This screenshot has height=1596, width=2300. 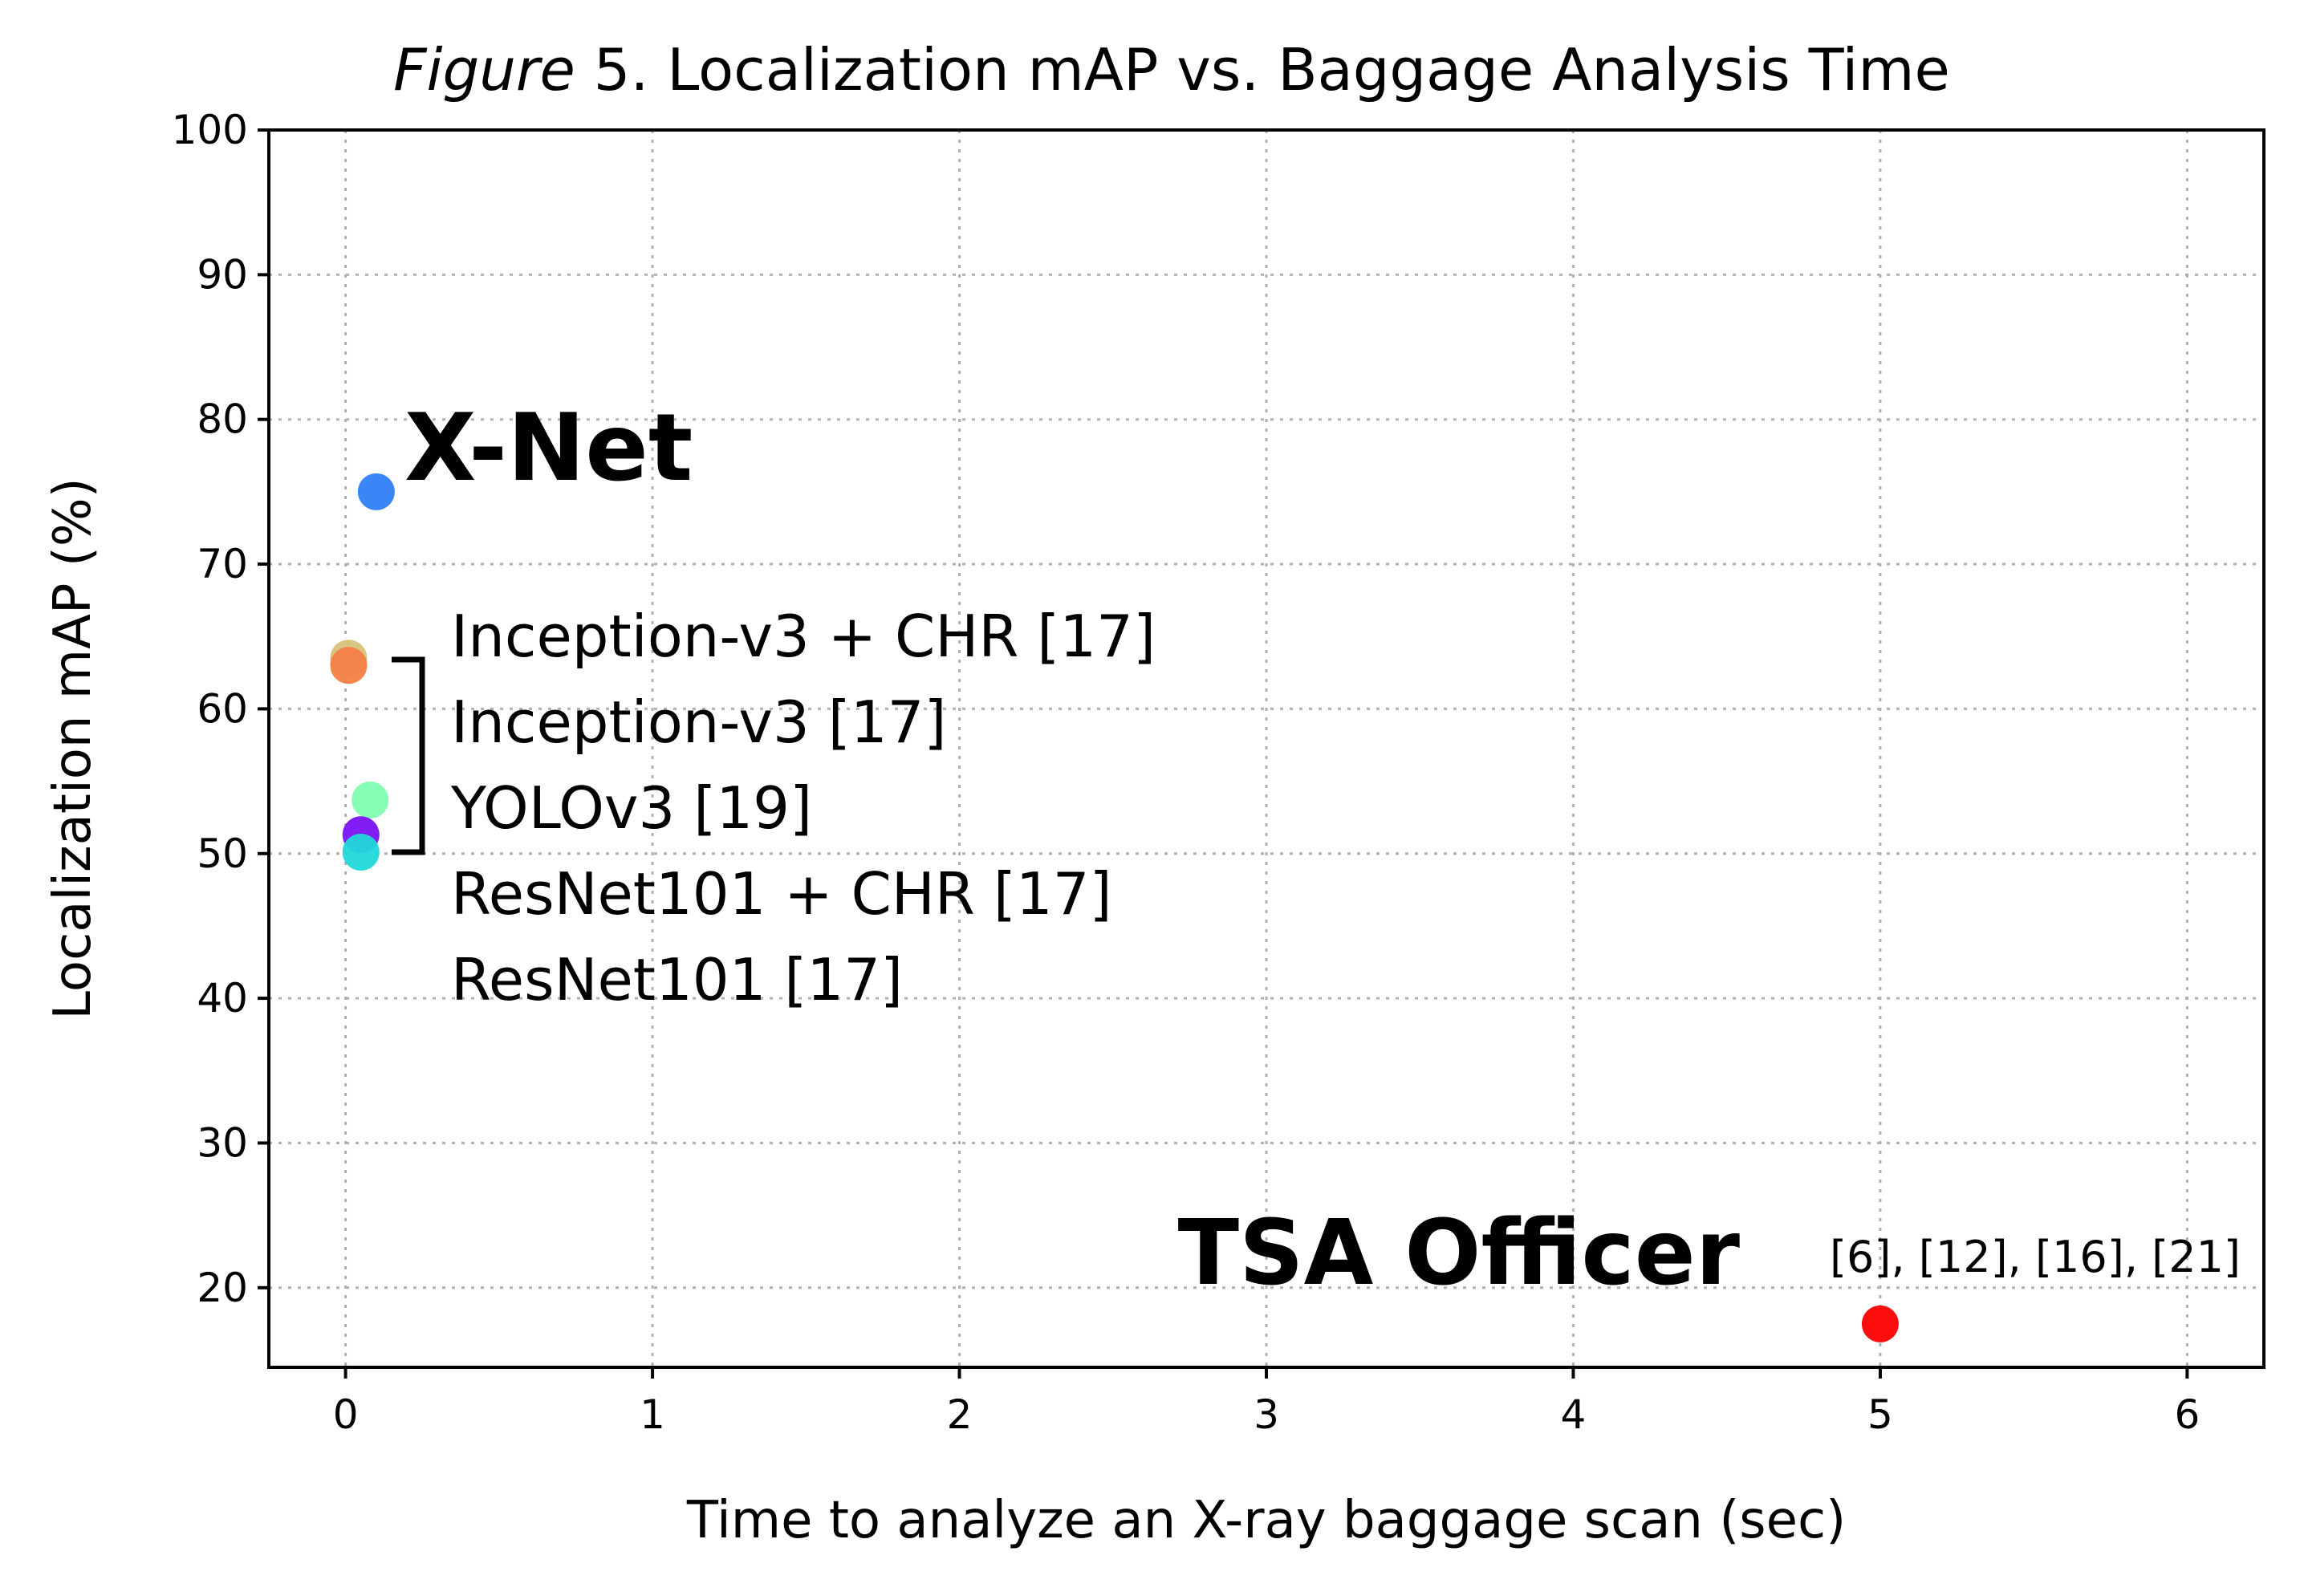 What do you see at coordinates (73, 748) in the screenshot?
I see `y-axis-label: Localization mAP (%)` at bounding box center [73, 748].